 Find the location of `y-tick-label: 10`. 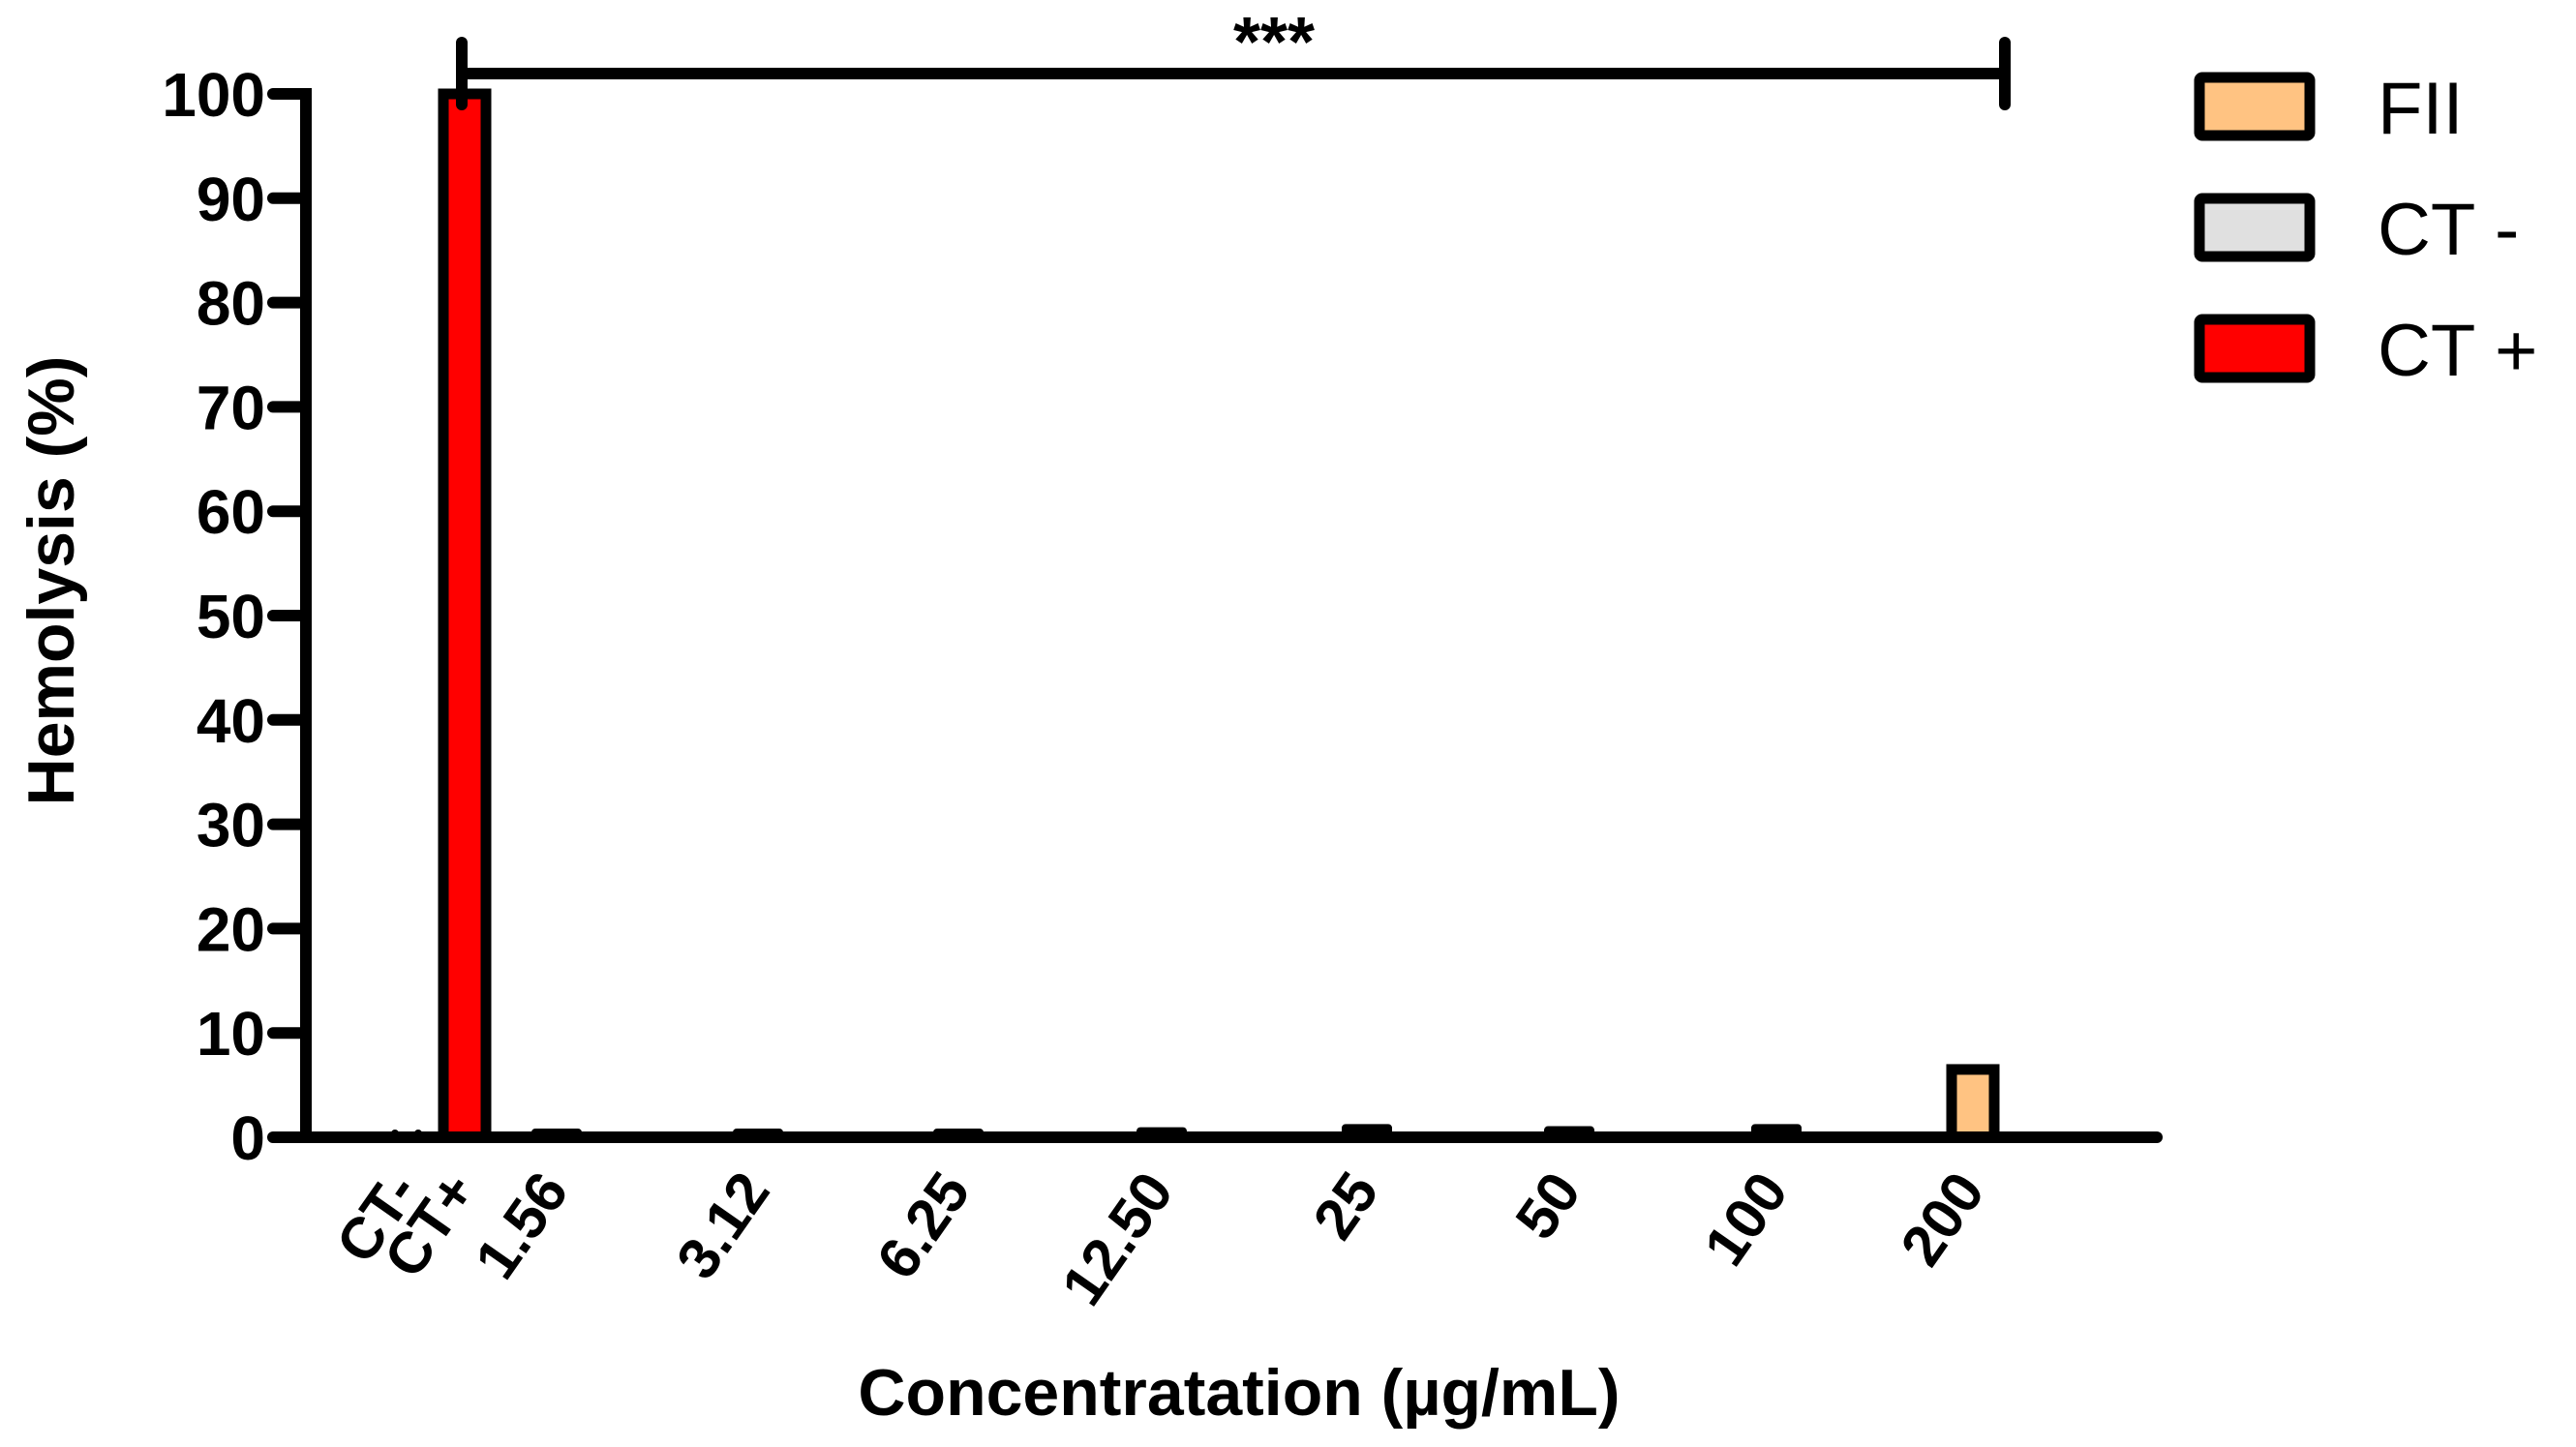

y-tick-label: 10 is located at coordinates (231, 1034).